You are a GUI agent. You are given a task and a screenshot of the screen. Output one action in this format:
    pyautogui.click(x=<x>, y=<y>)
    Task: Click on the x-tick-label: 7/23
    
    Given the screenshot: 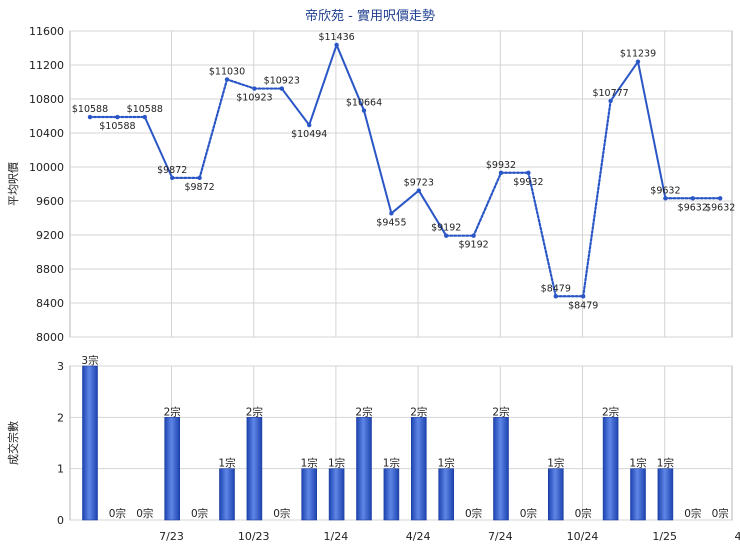 What is the action you would take?
    pyautogui.click(x=171, y=536)
    